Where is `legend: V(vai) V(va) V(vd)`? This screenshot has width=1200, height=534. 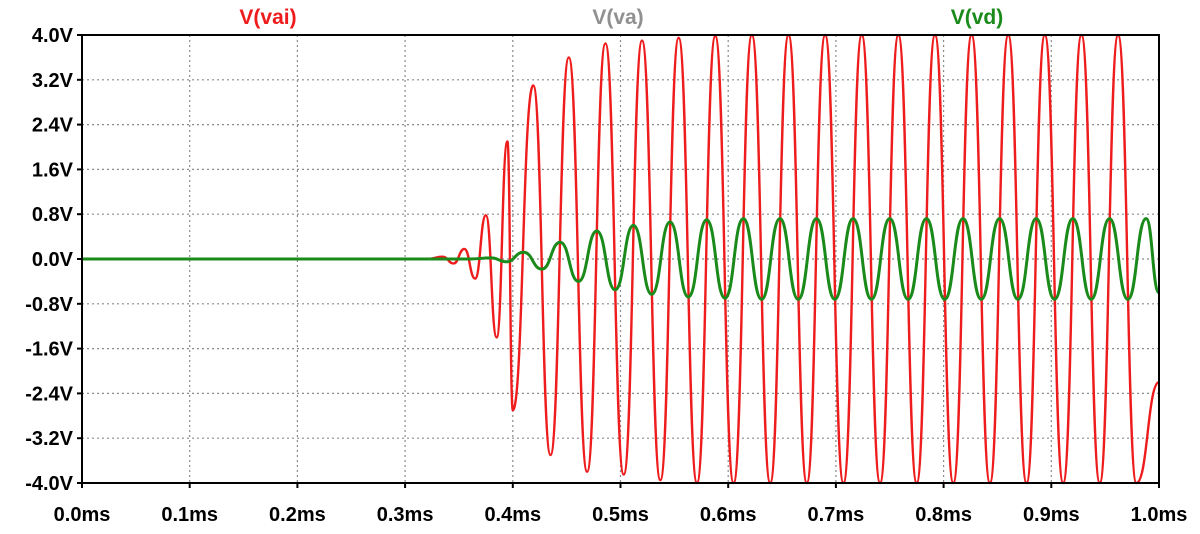 legend: V(vai) V(va) V(vd) is located at coordinates (621, 17).